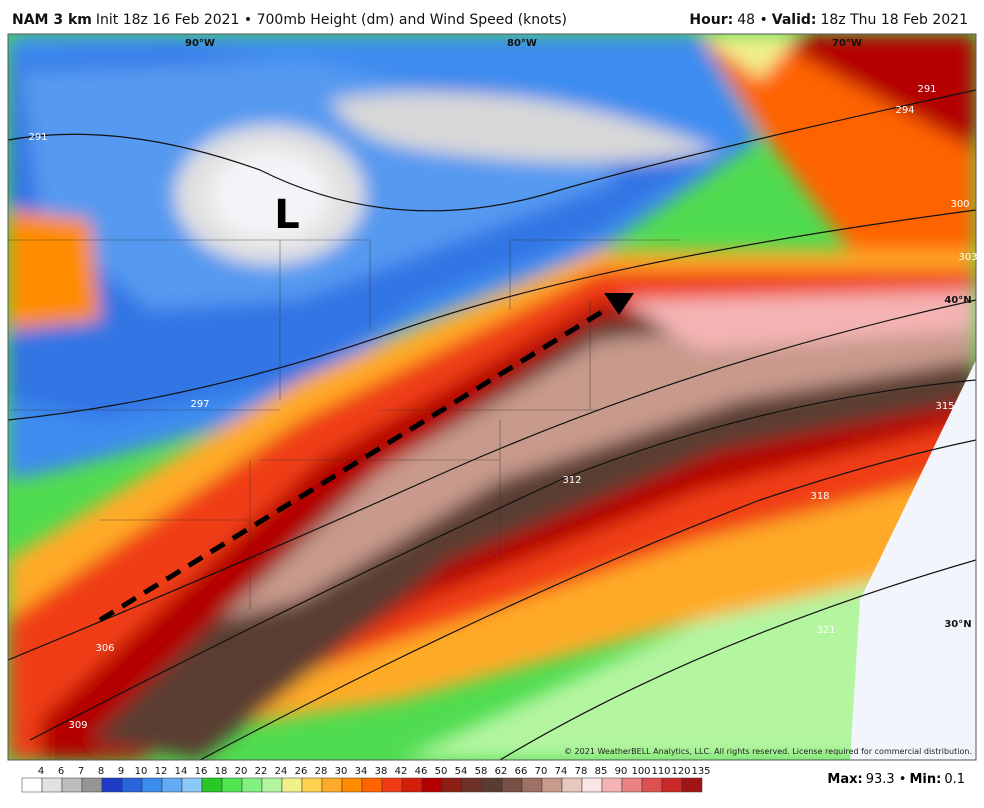  I want to click on colorbar-label: 9, so click(121, 771).